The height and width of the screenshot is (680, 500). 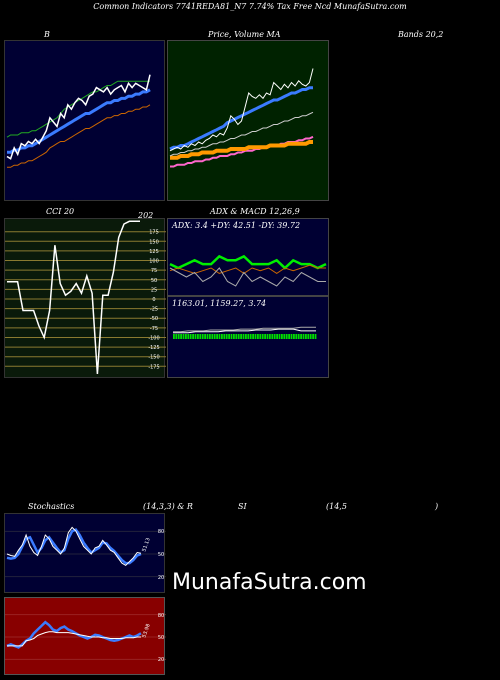 What do you see at coordinates (154, 233) in the screenshot?
I see `cci-tick-label: 175` at bounding box center [154, 233].